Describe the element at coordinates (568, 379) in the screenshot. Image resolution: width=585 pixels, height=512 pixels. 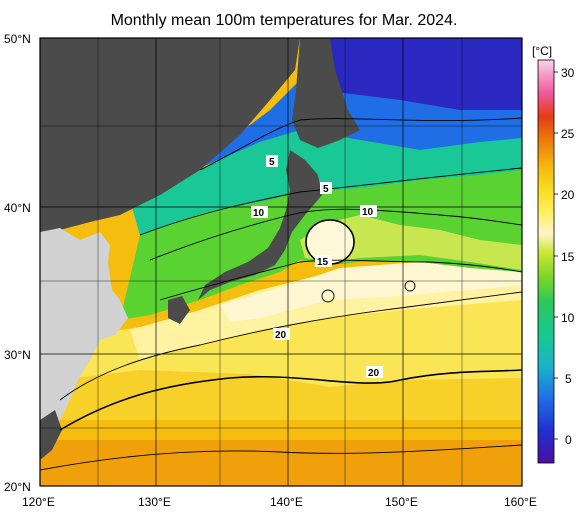
I see `colorbar-tick-5: 5` at that location.